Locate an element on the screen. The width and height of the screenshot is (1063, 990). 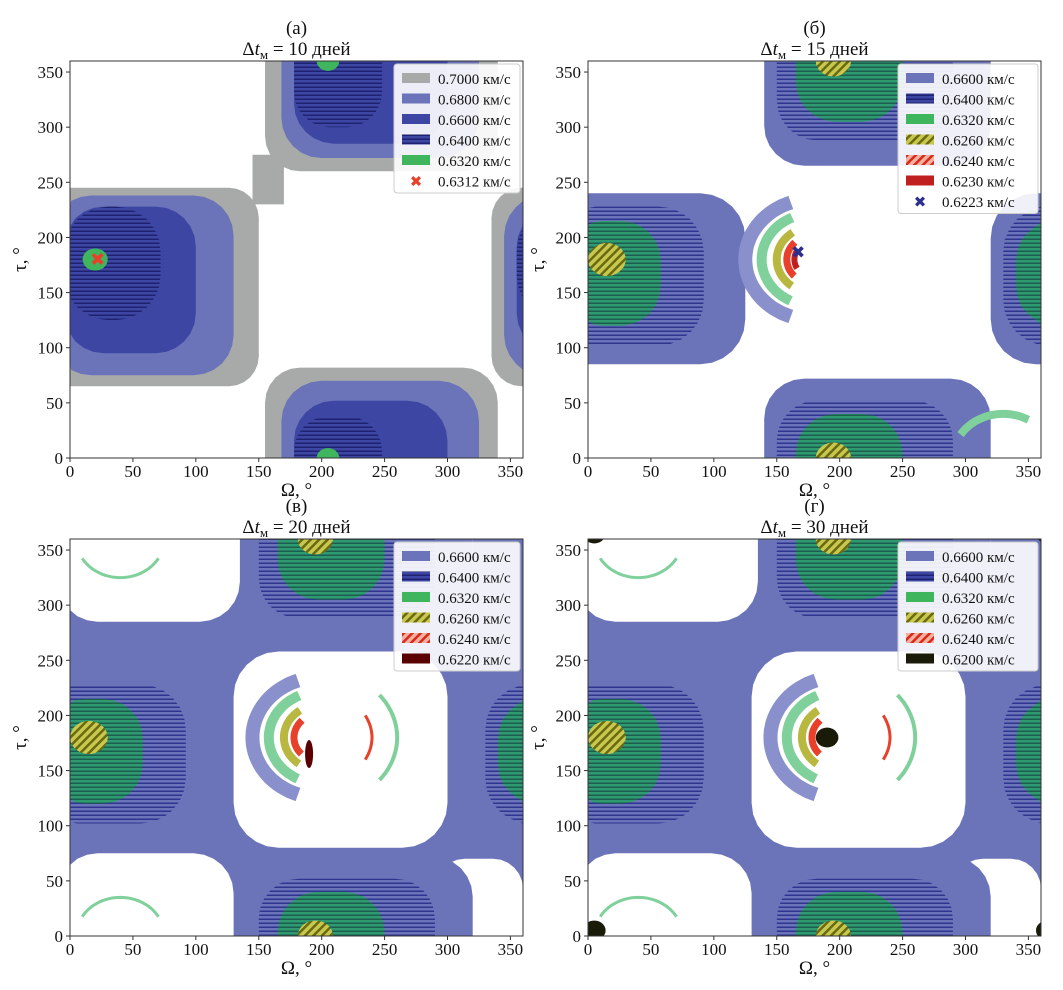
panel-title: Δtм = 10 дней is located at coordinates (296, 50).